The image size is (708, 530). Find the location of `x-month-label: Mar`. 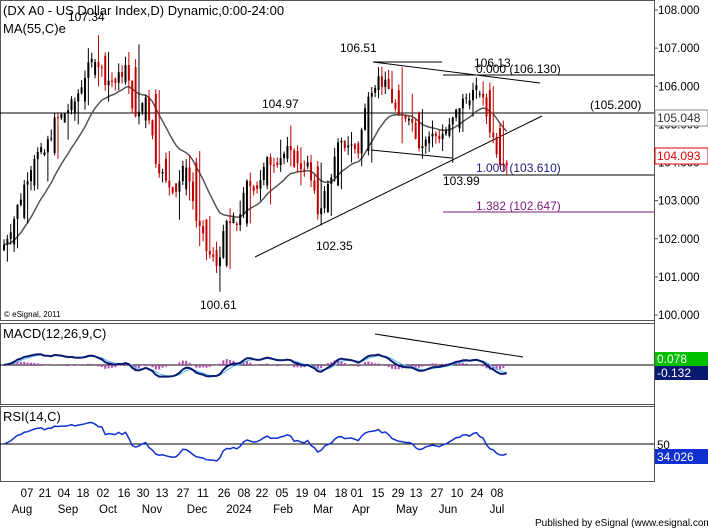

x-month-label: Mar is located at coordinates (323, 510).